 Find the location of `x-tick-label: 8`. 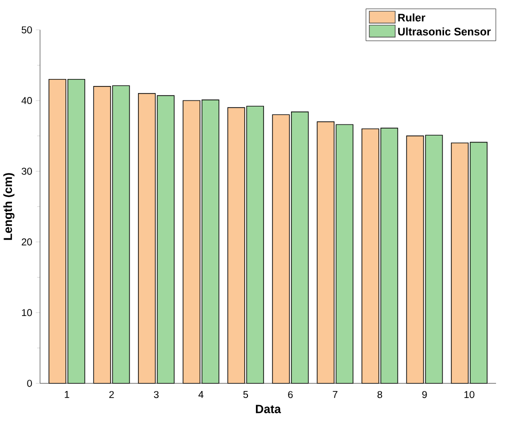

x-tick-label: 8 is located at coordinates (379, 394).